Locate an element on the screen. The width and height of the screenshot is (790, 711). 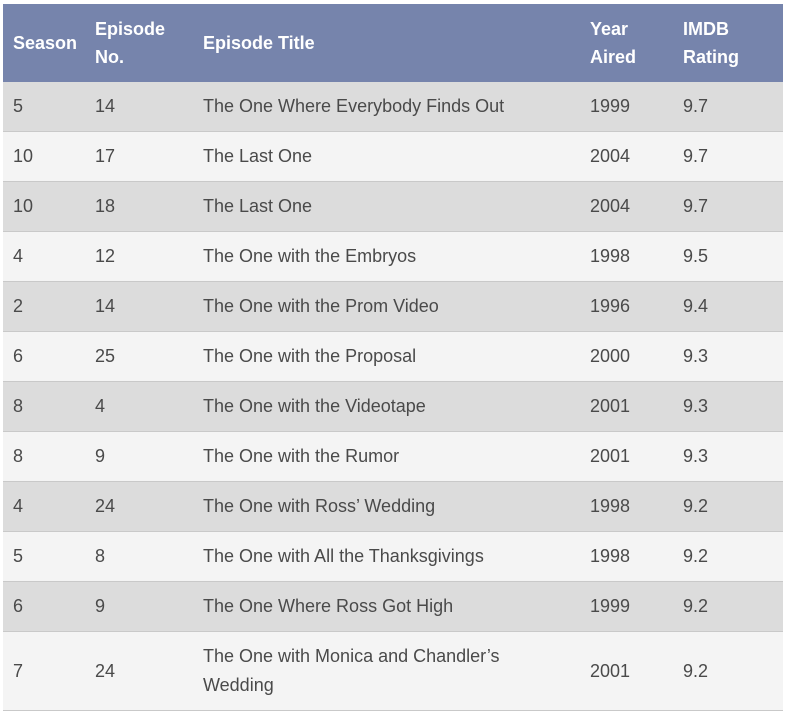
cell-title: The One with the Videotape is located at coordinates (386, 406).